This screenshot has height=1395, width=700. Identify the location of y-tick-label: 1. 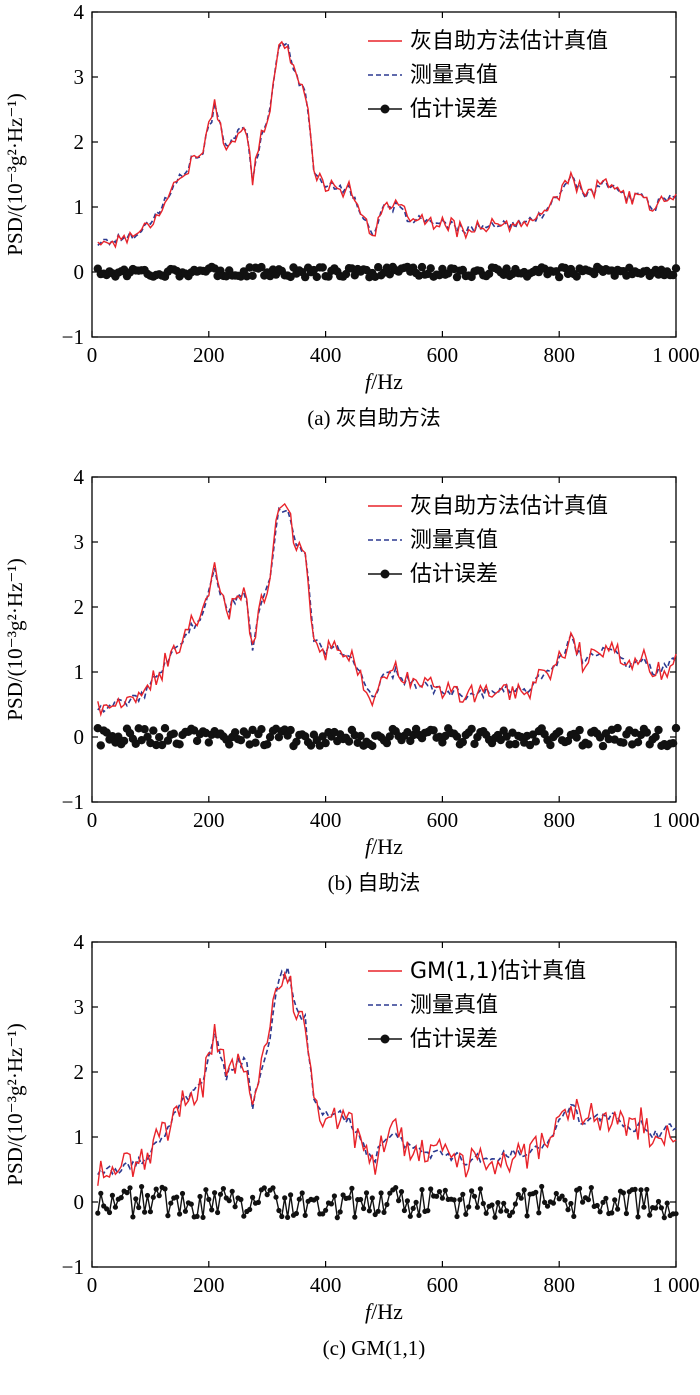
(79, 672).